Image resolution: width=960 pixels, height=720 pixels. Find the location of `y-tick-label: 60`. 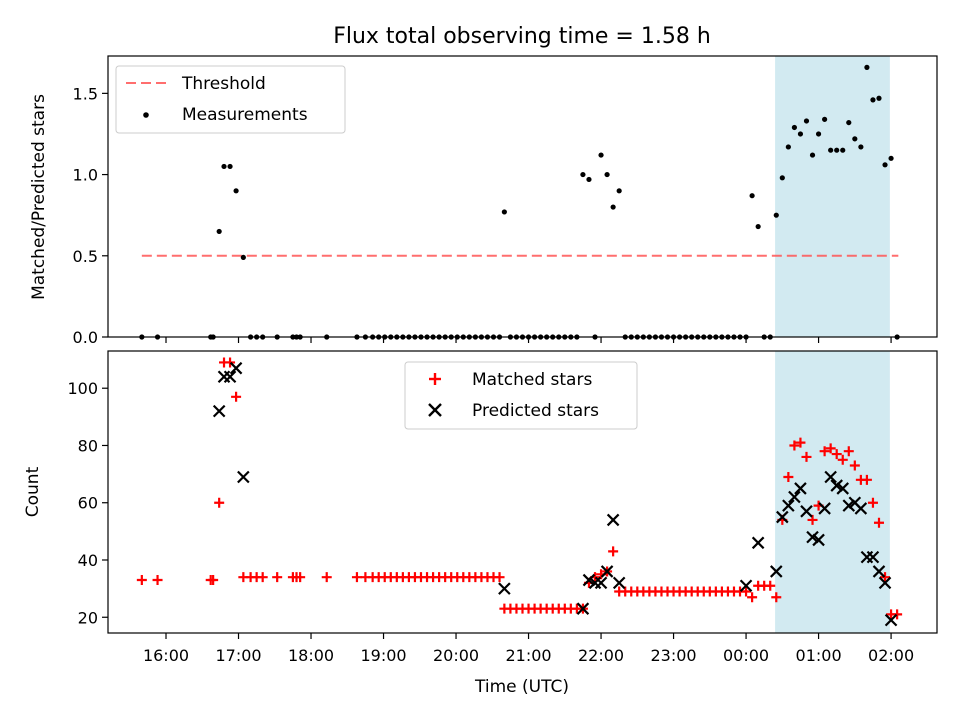

y-tick-label: 60 is located at coordinates (88, 503).